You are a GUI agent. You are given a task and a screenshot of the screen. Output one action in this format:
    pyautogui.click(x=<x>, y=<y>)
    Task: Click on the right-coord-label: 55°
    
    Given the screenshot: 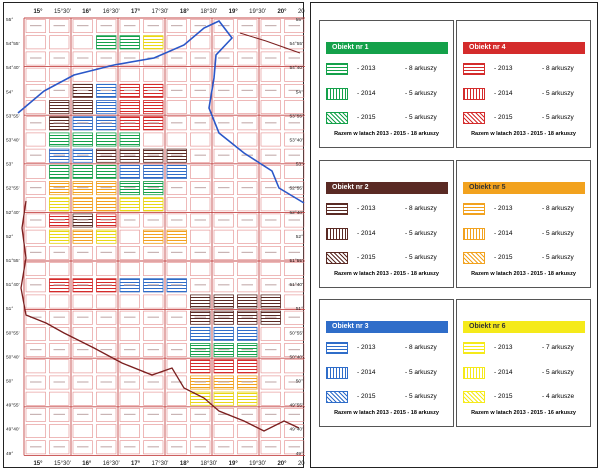 What is the action you would take?
    pyautogui.click(x=299, y=20)
    